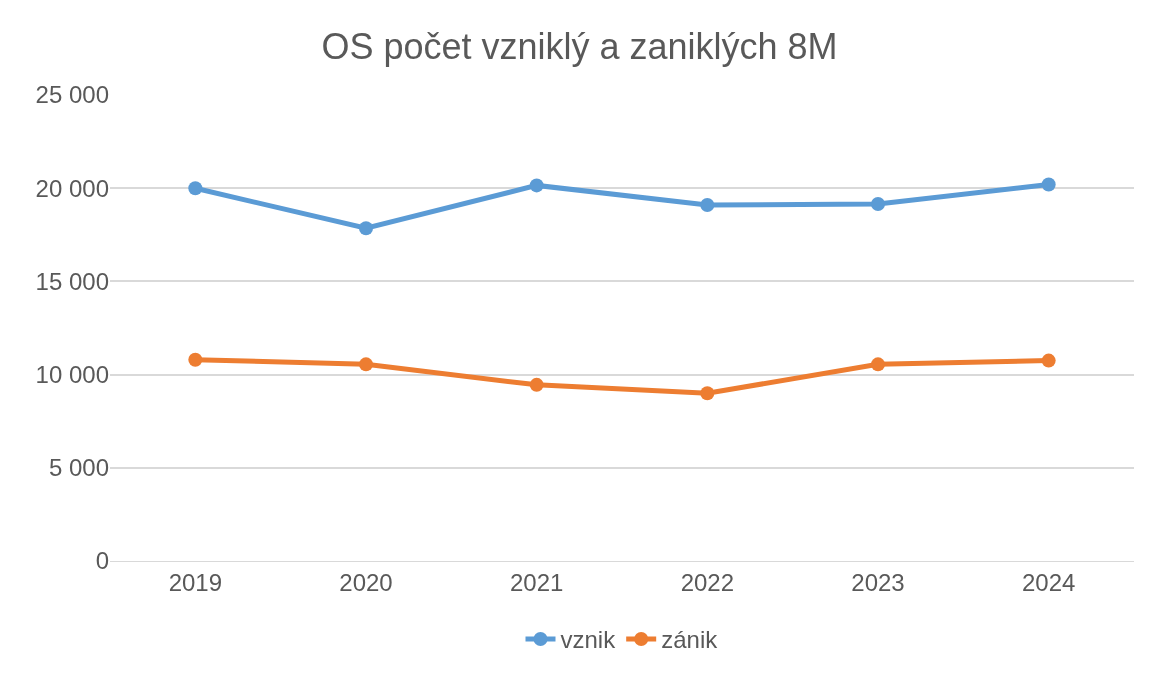  What do you see at coordinates (878, 582) in the screenshot?
I see `x-tick-label: 2023` at bounding box center [878, 582].